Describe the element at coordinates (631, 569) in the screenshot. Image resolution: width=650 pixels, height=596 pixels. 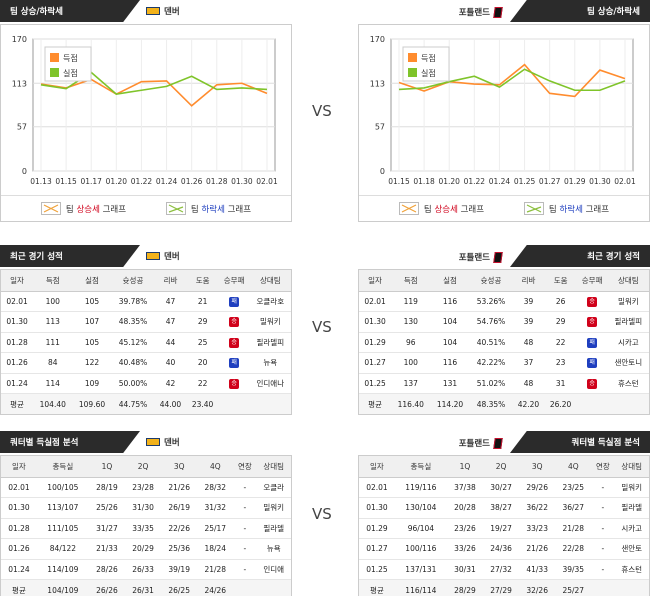
I see `table-cell: 휴스턴` at that location.